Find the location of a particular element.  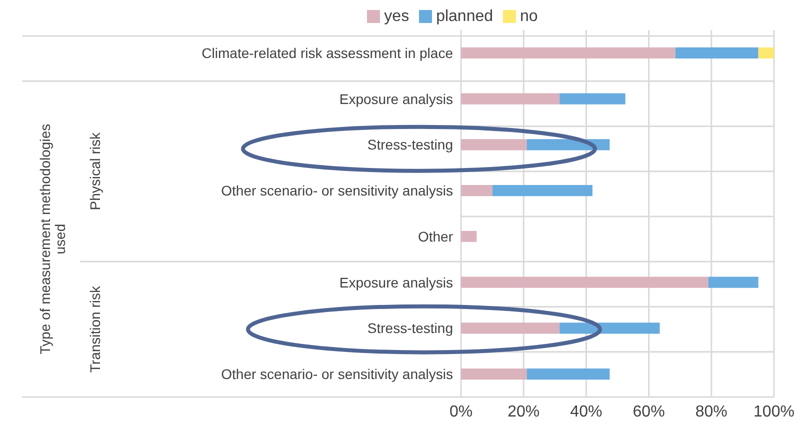

legend-label: planned is located at coordinates (465, 16).